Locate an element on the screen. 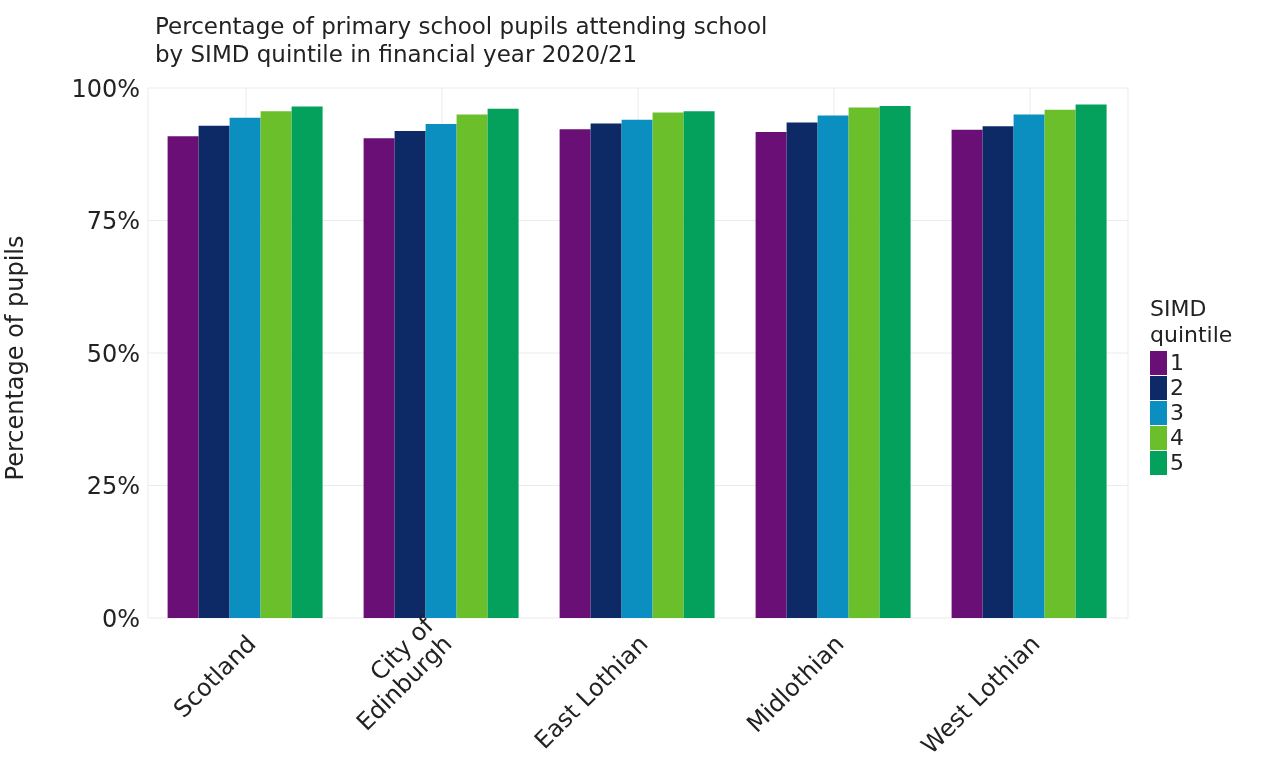 This screenshot has height=783, width=1274. legend-label: 2 is located at coordinates (1177, 387).